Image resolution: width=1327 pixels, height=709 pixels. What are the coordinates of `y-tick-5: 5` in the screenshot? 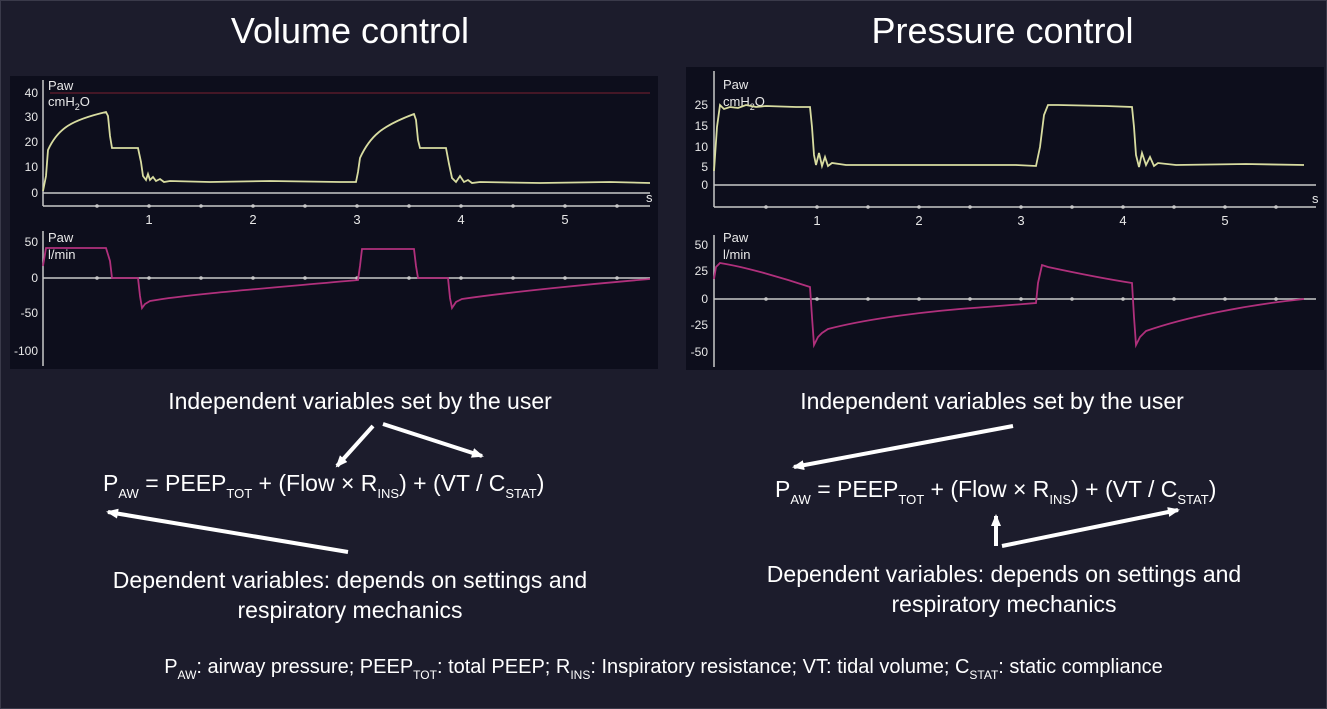 It's located at (704, 167).